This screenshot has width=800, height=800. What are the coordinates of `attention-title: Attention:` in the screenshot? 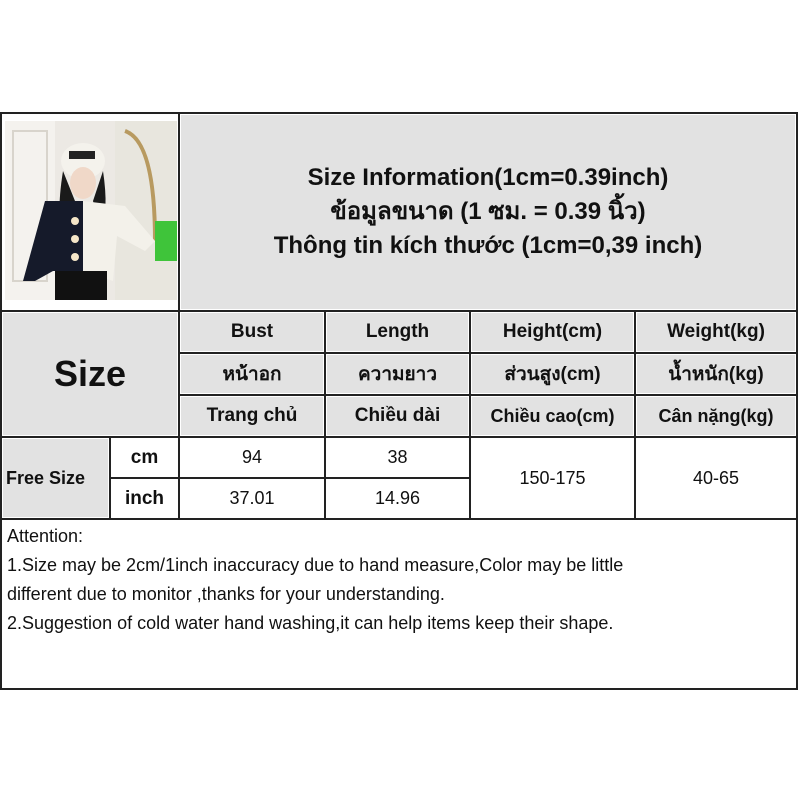 It's located at (45, 536).